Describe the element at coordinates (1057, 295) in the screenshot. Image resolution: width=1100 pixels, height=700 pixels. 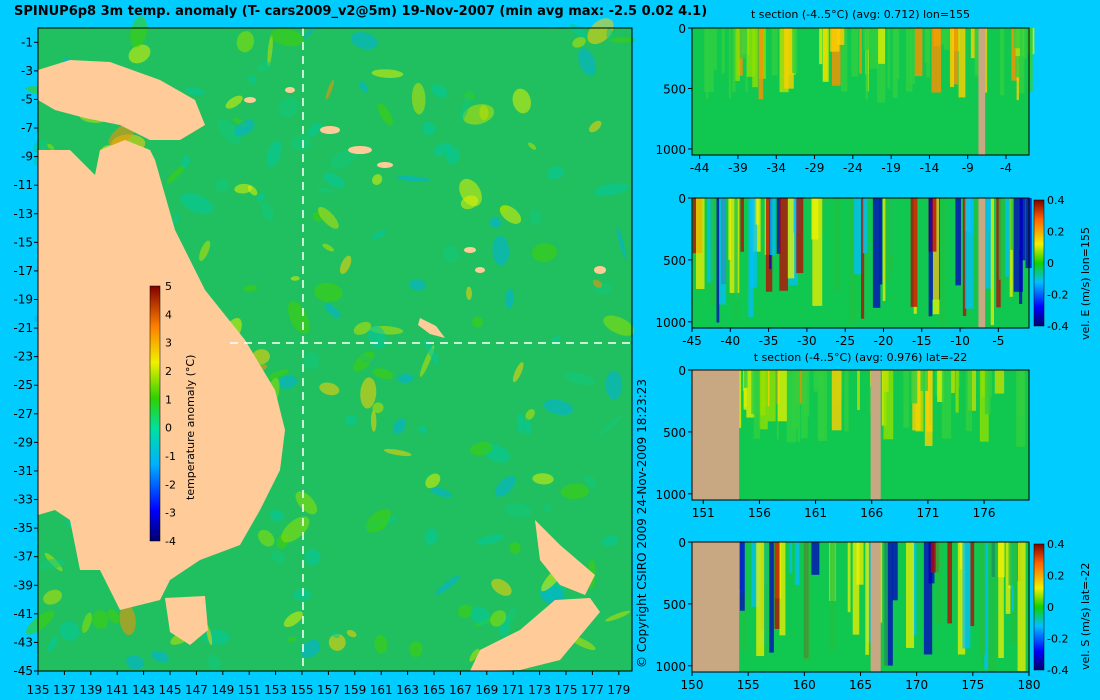
I see `section-colorbar-tick-label: -0.2` at that location.